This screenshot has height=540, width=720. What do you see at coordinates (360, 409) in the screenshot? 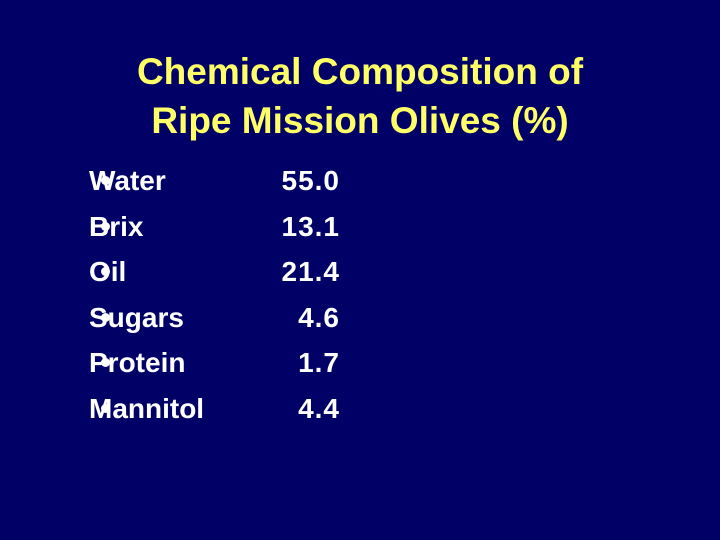
I see `list-row: Mannitol 4.4` at bounding box center [360, 409].